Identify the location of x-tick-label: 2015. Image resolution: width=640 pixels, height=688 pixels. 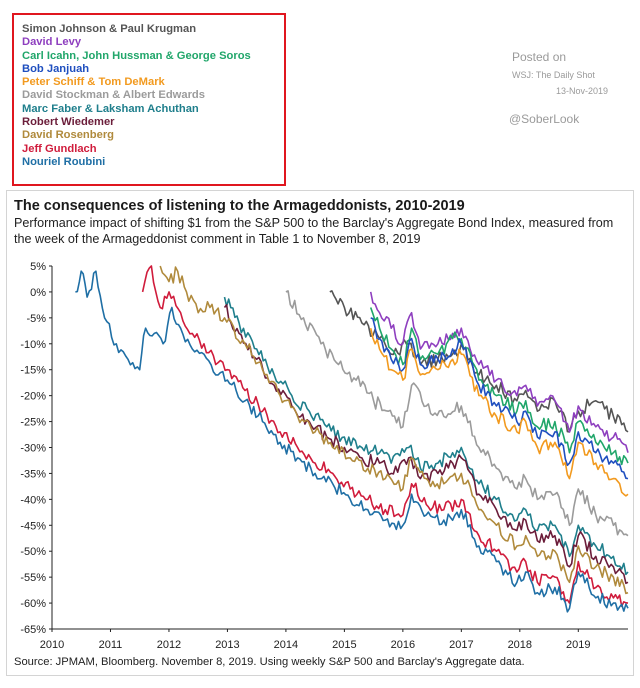
(344, 645).